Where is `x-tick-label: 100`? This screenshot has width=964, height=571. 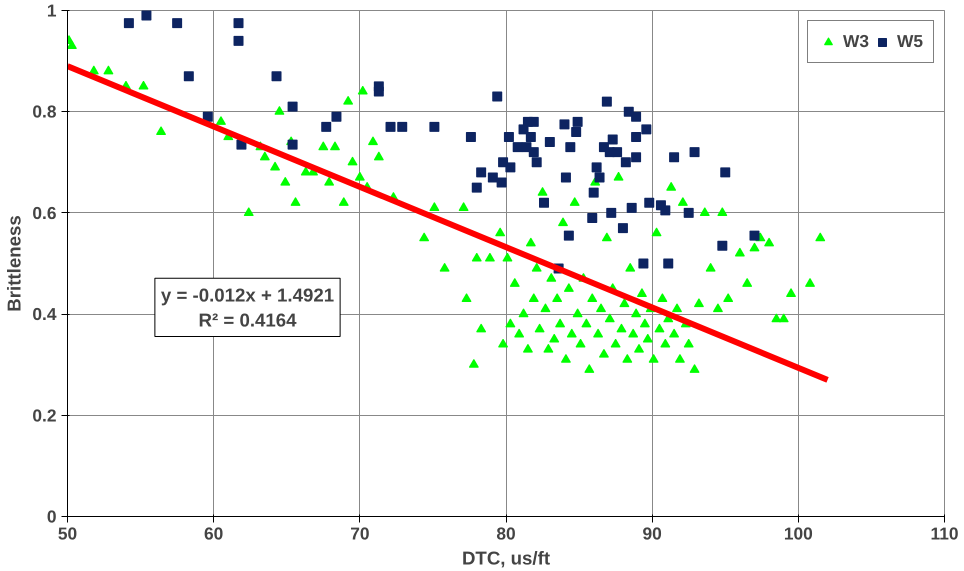
x-tick-label: 100 is located at coordinates (798, 534).